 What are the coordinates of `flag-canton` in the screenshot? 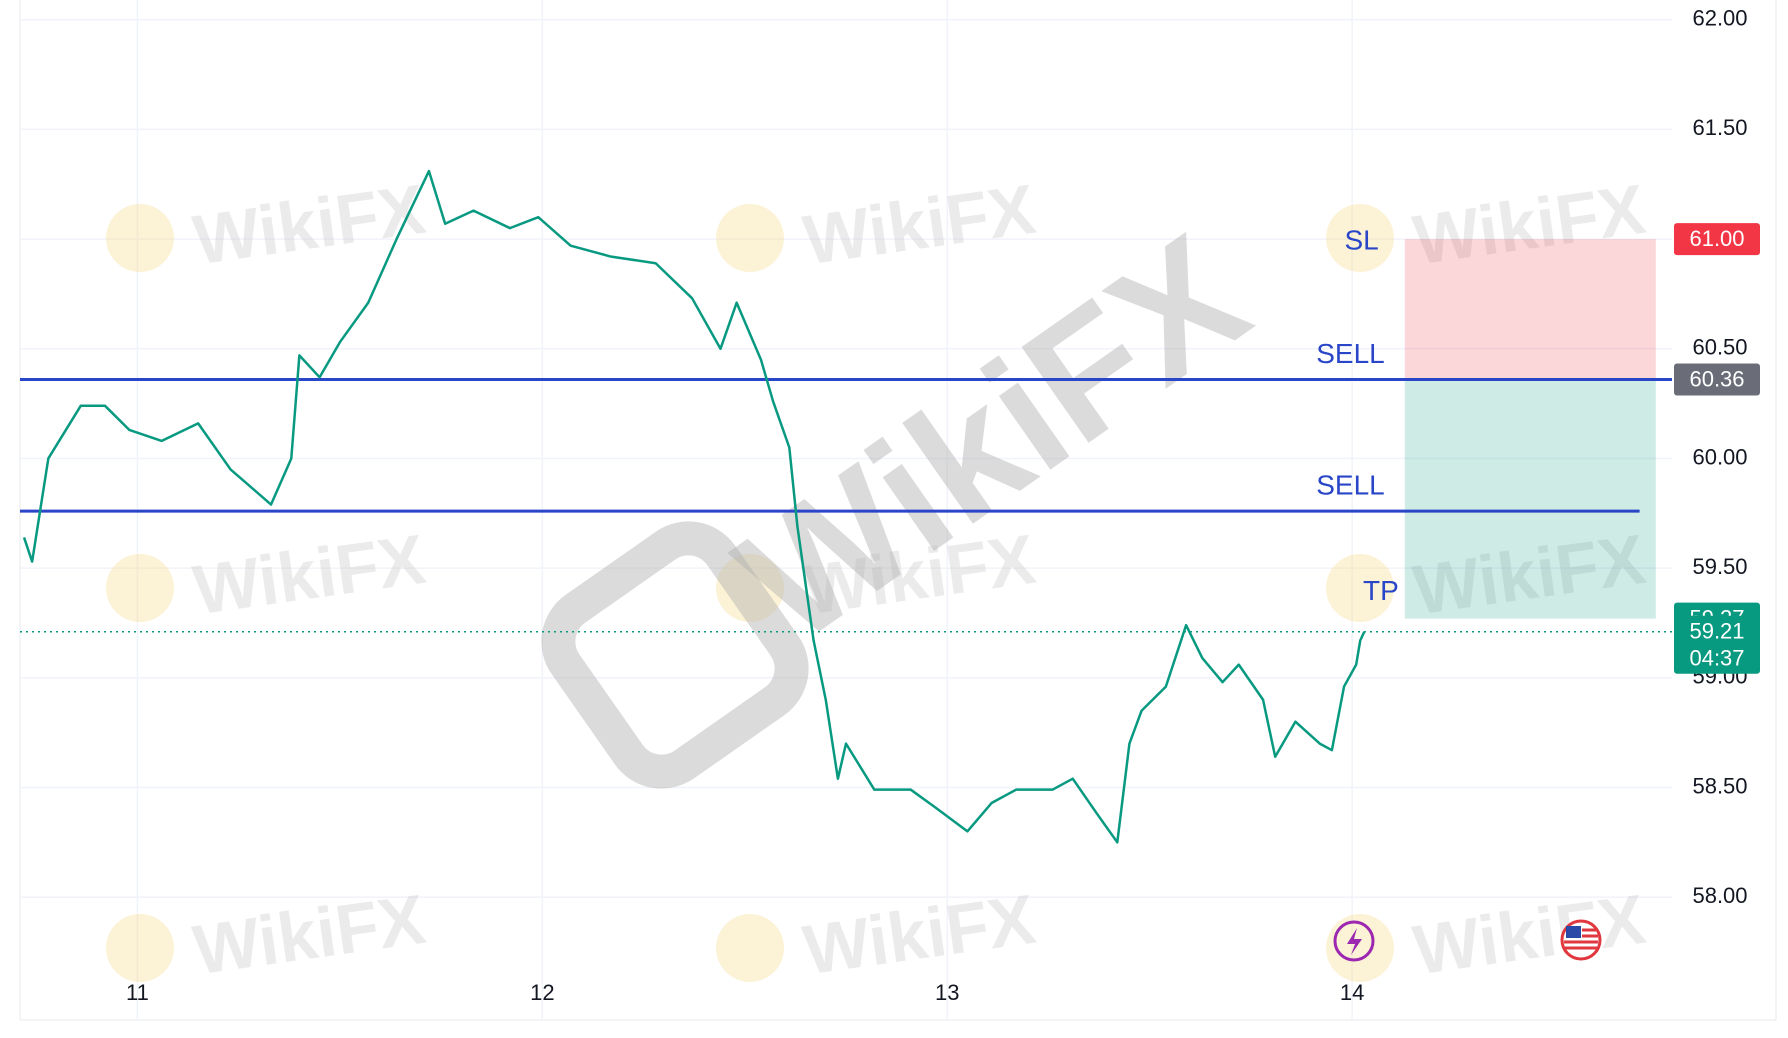 It's located at (1573, 932).